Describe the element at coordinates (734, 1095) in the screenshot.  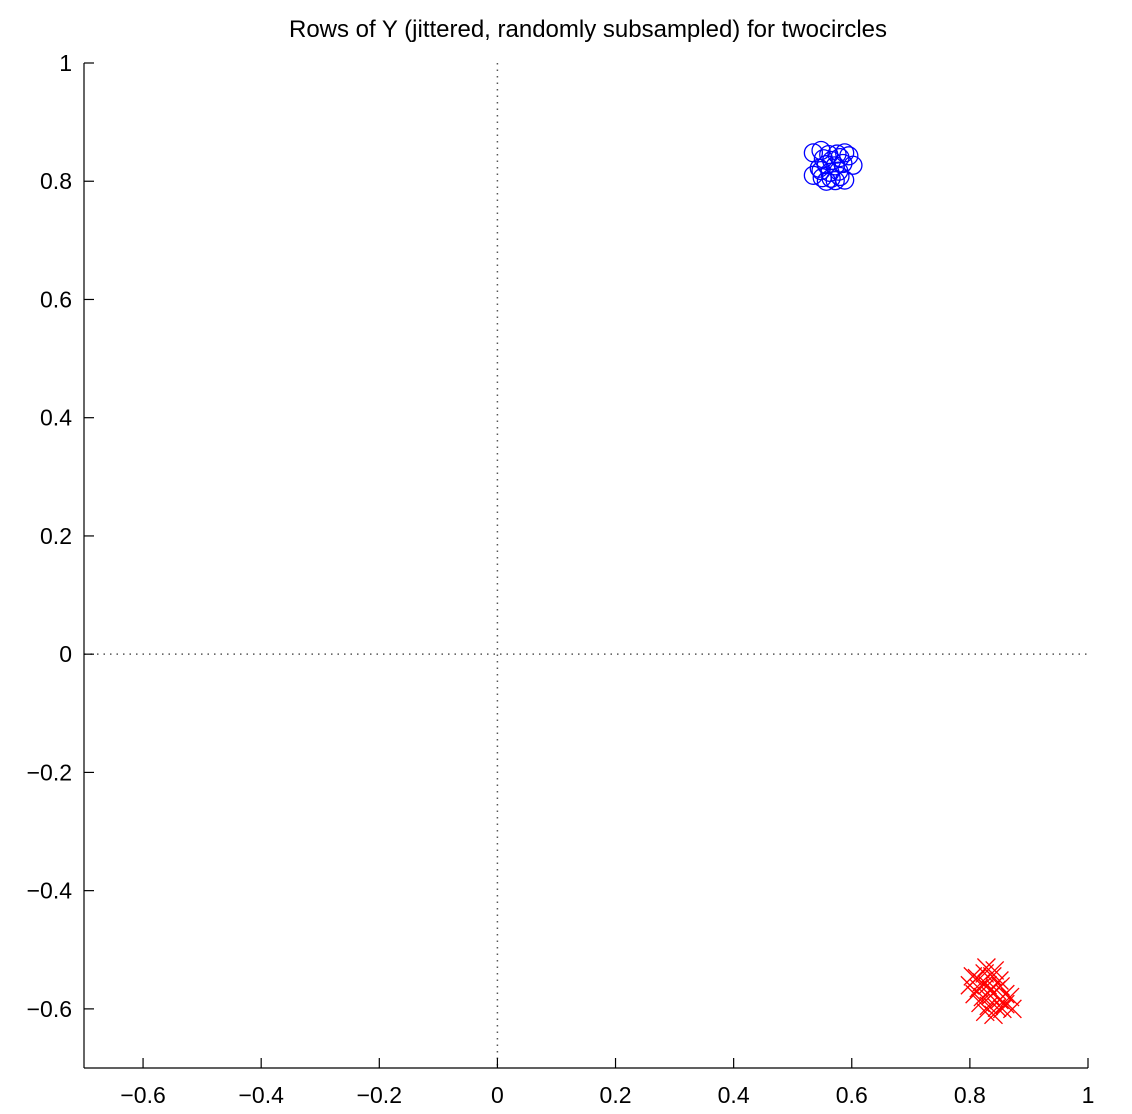
I see `x-tick-label: 0.4` at that location.